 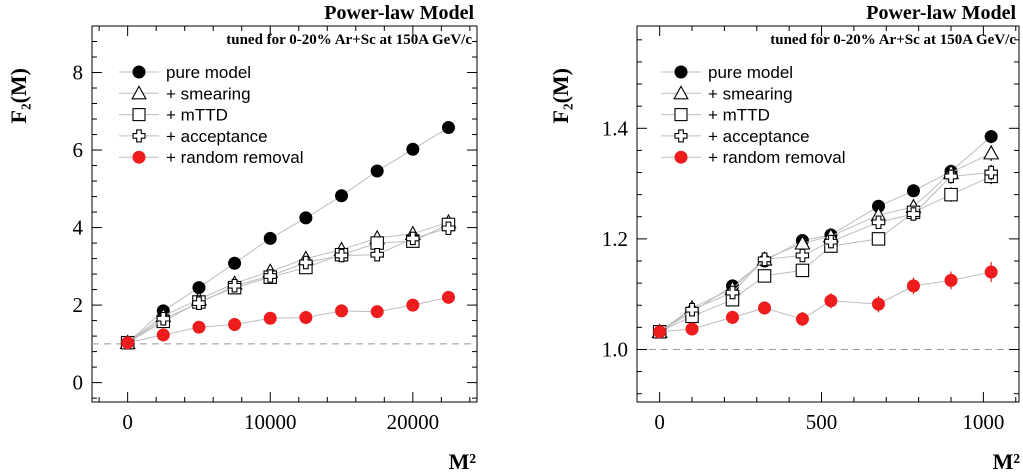 I want to click on y-tick-label: 0, so click(x=78, y=383).